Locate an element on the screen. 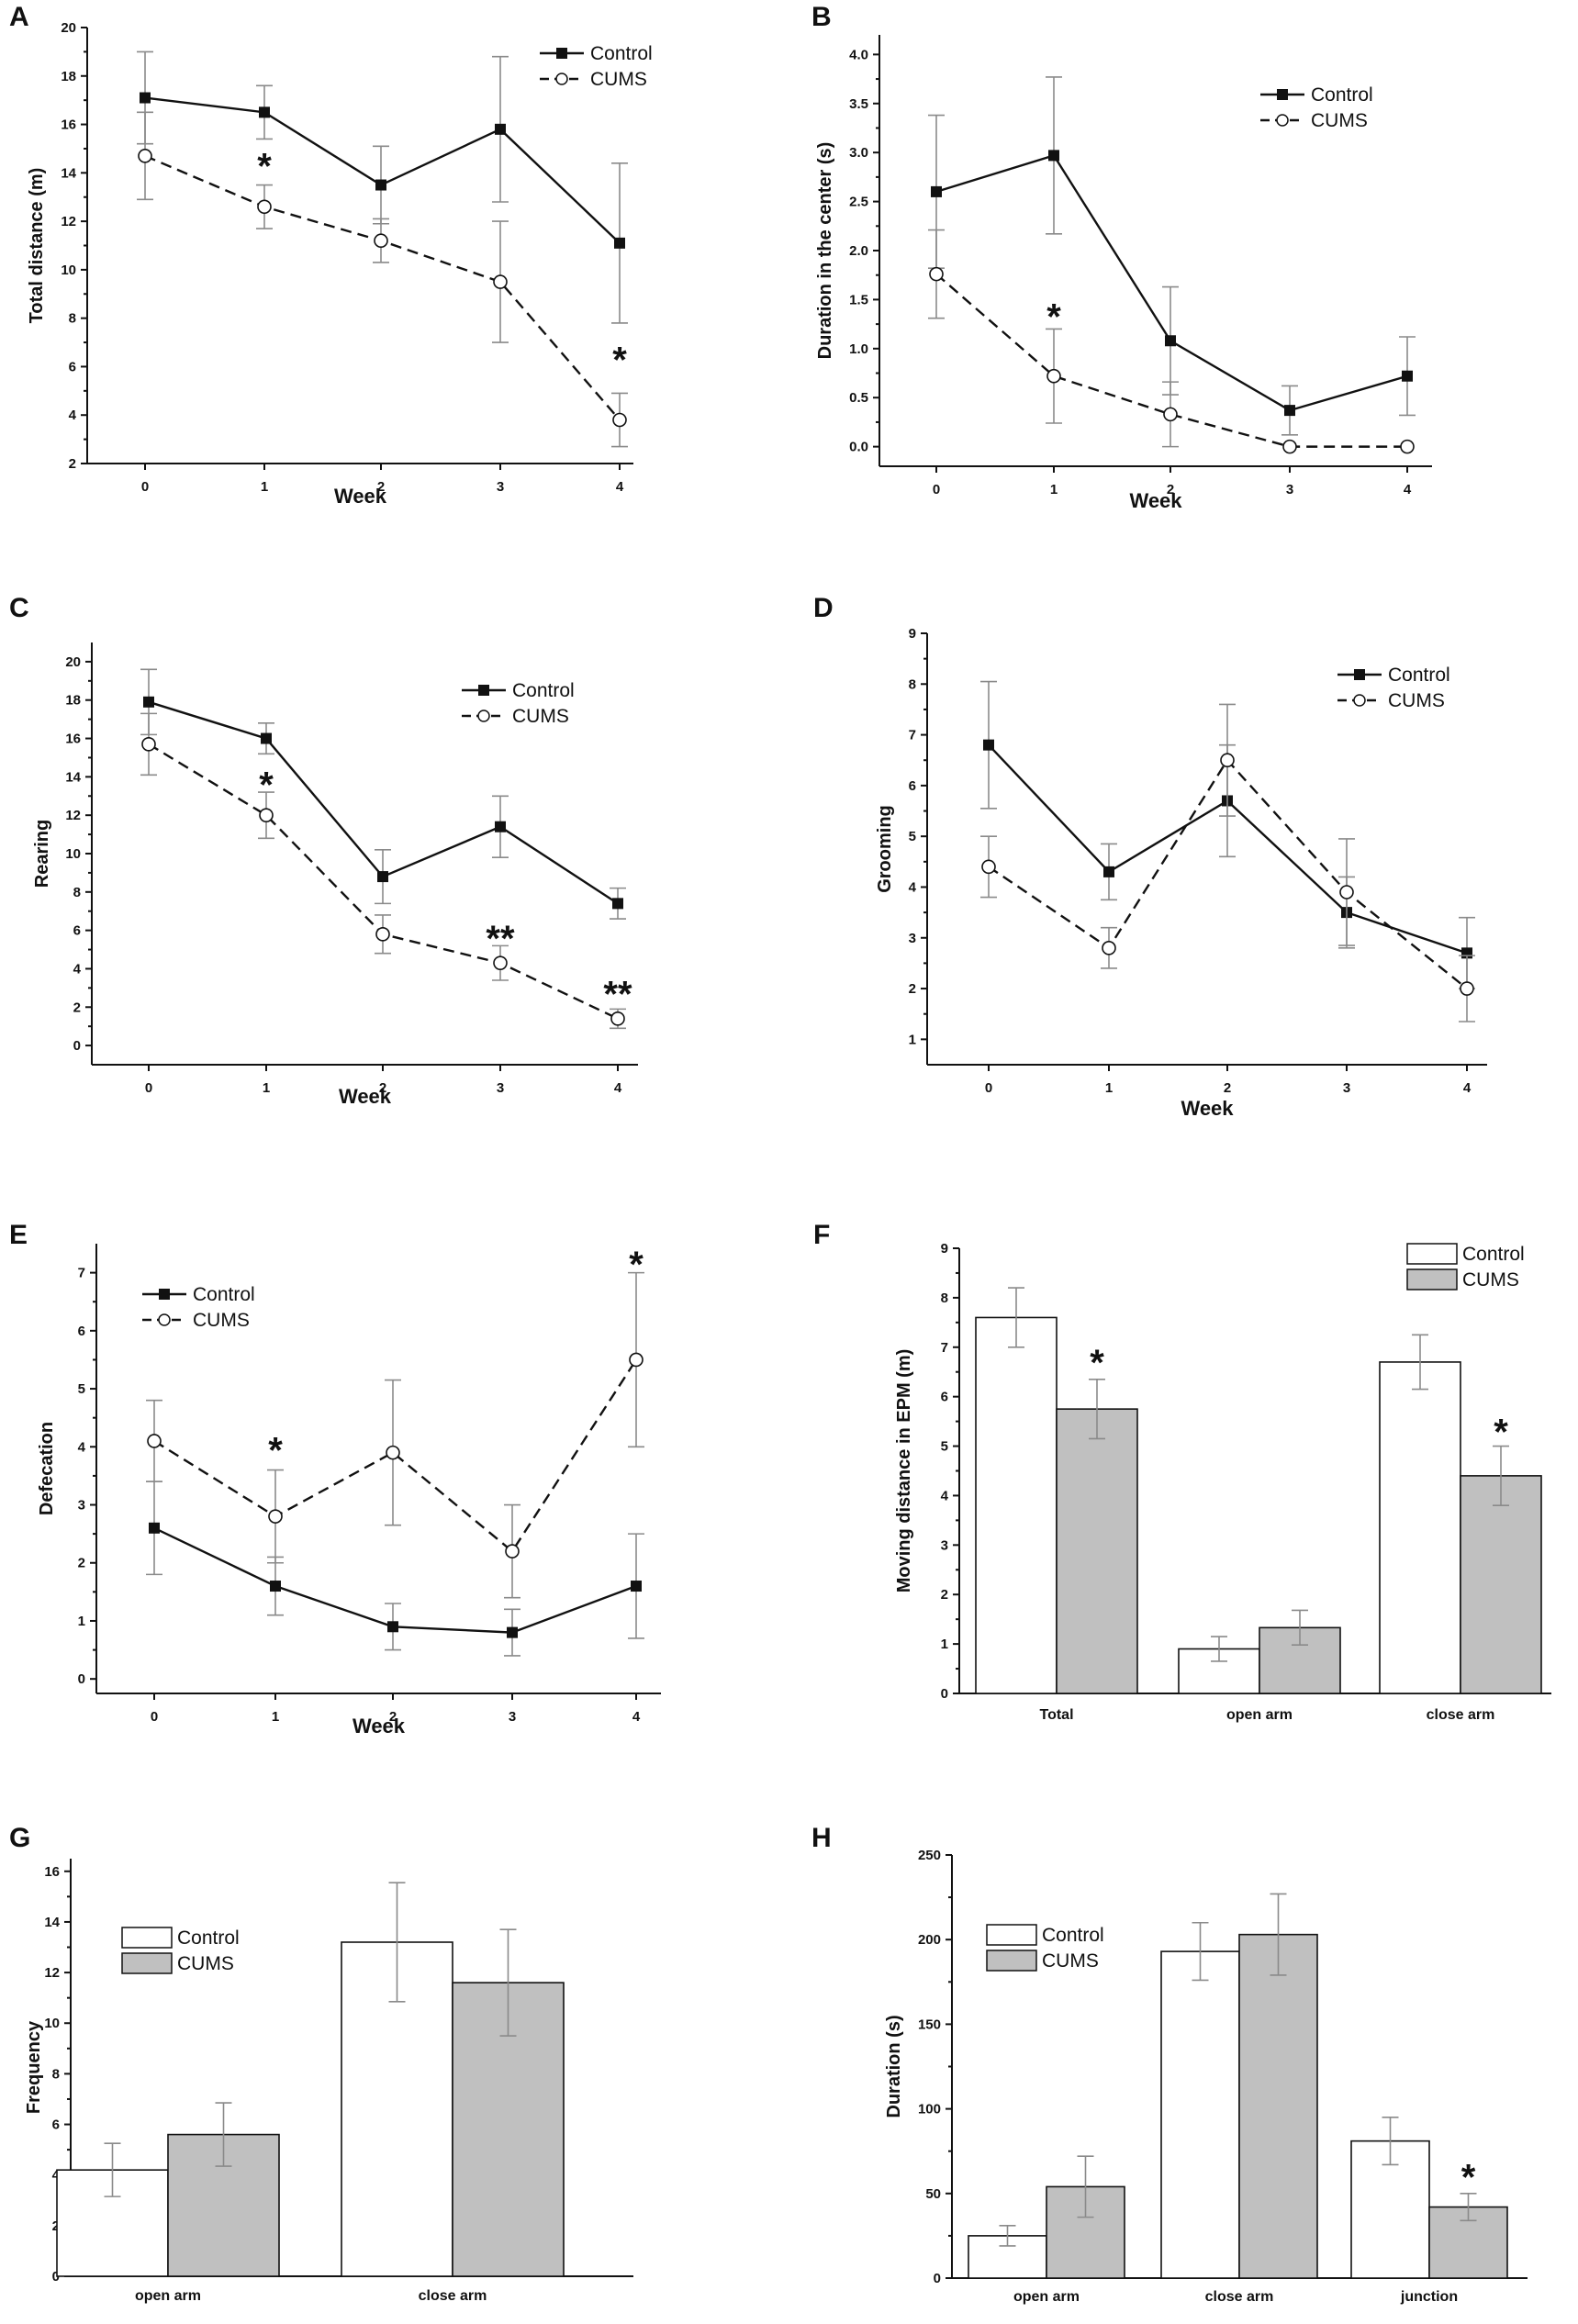 Image resolution: width=1578 pixels, height=2324 pixels. y-axis-title: Frequency is located at coordinates (34, 2067).